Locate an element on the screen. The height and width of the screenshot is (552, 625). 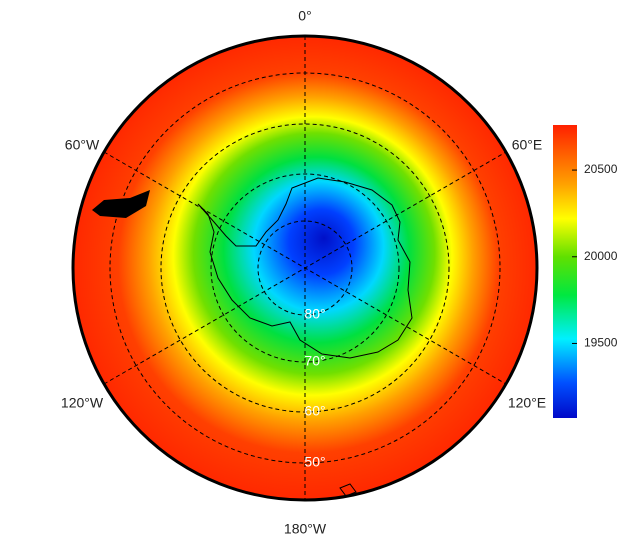
colorbar-tick-label: 19500 is located at coordinates (601, 343).